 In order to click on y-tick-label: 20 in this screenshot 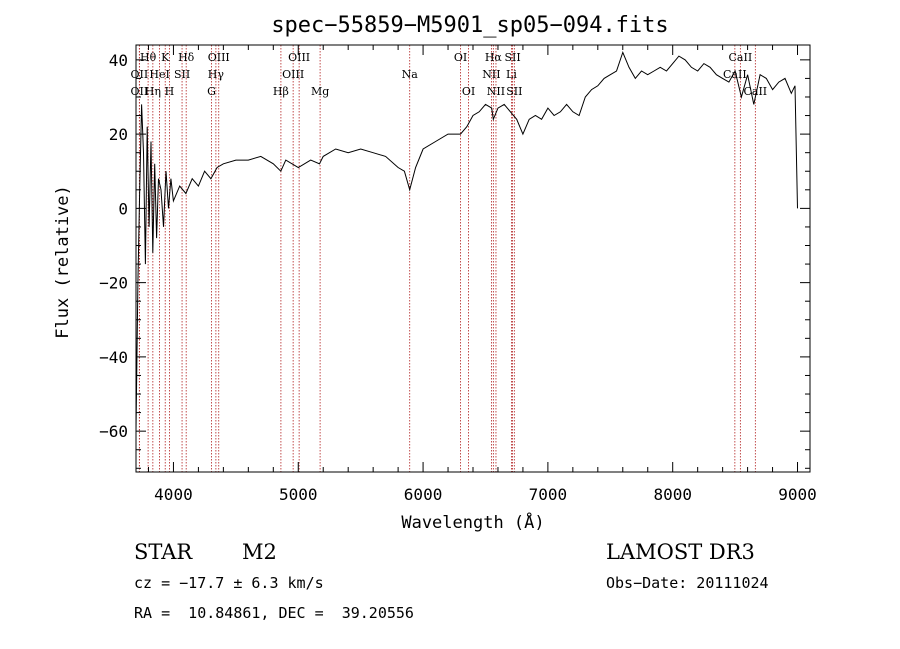, I will do `click(118, 134)`.